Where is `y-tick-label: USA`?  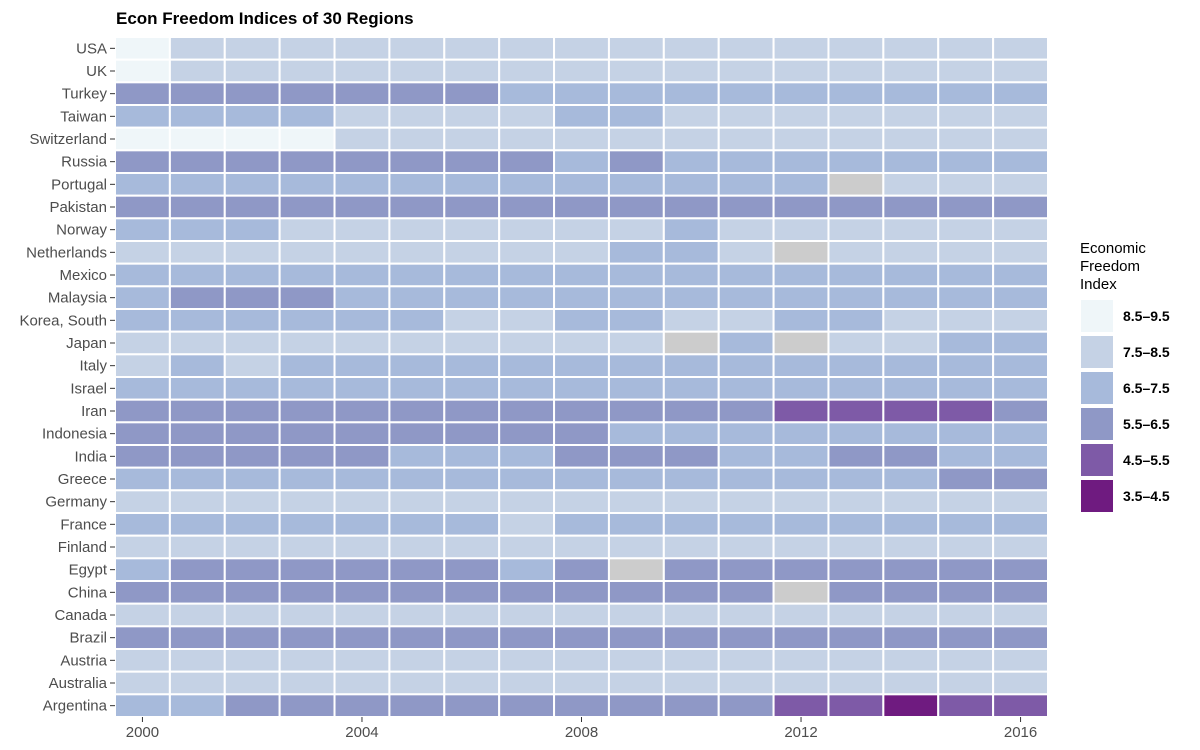
y-tick-label: USA is located at coordinates (91, 48).